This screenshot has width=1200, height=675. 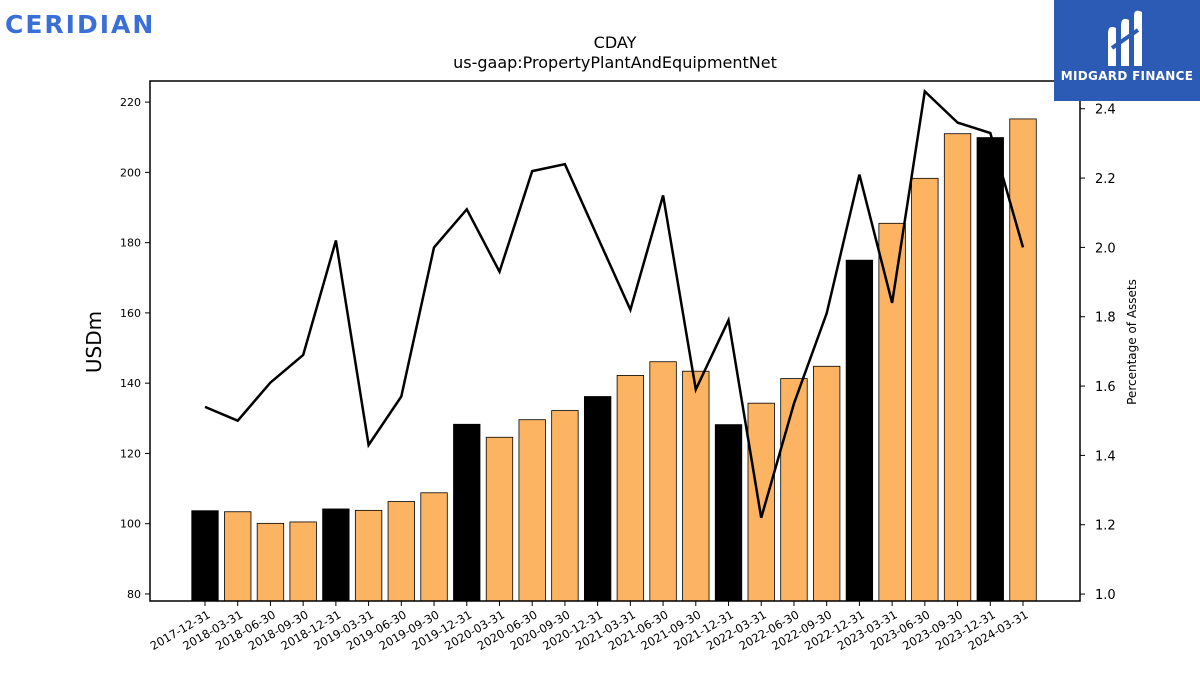 I want to click on y-tick-label: 220, so click(x=130, y=102).